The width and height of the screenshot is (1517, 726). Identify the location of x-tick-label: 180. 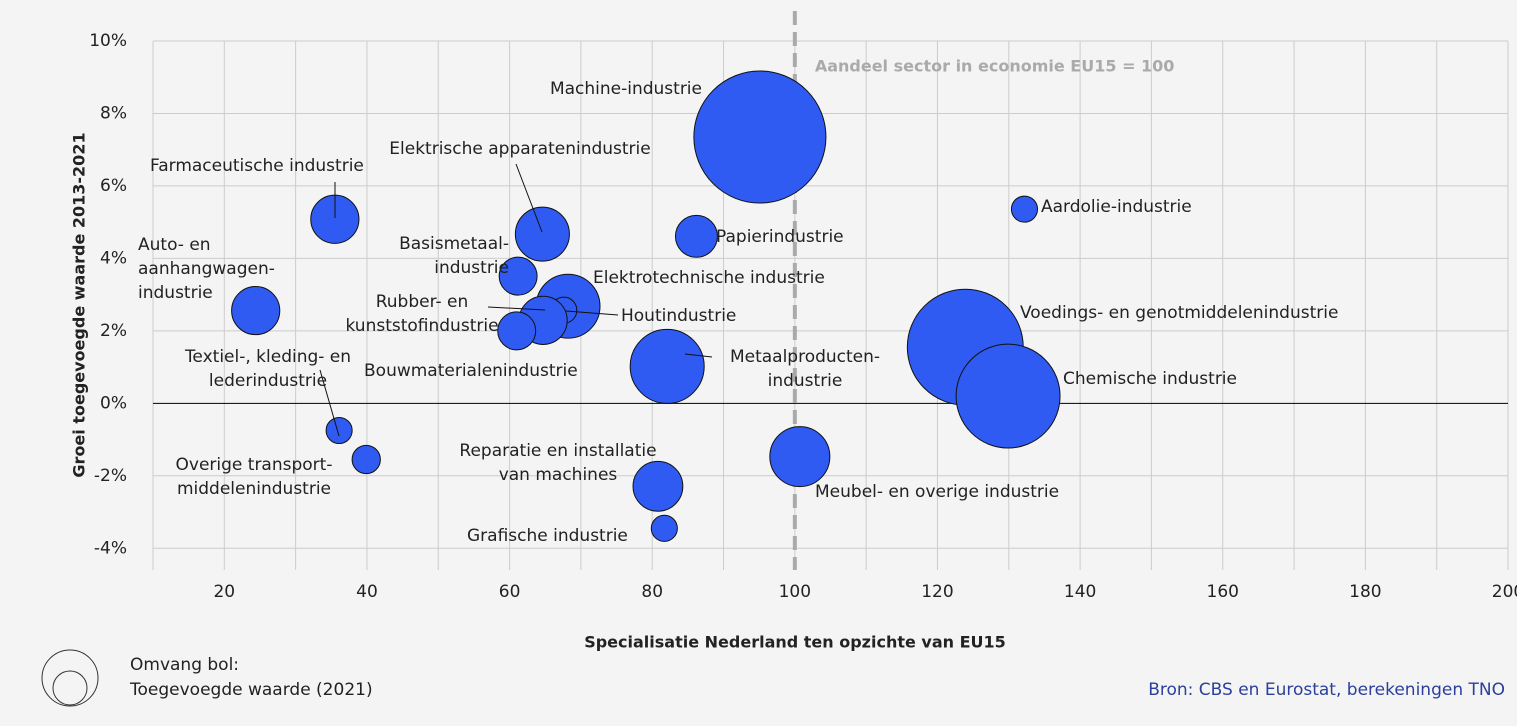
(1365, 592).